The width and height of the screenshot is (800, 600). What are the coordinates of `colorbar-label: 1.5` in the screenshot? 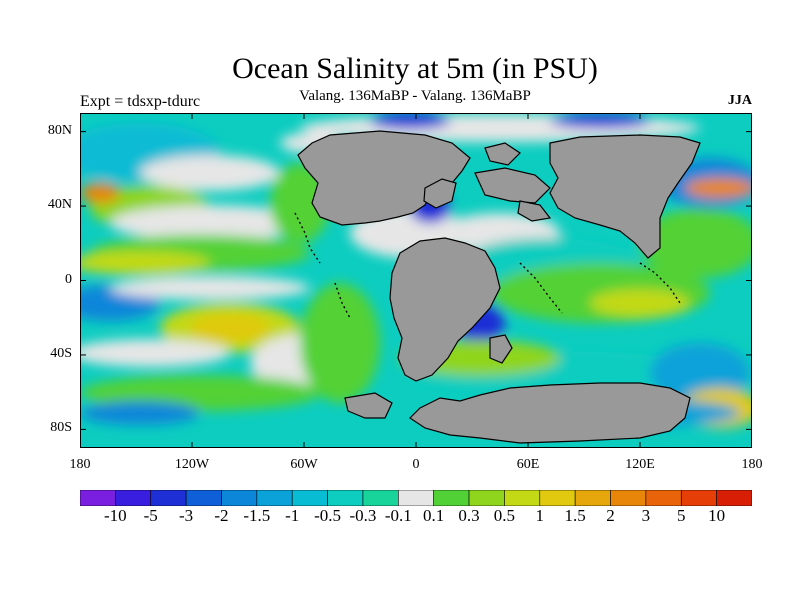 It's located at (575, 515).